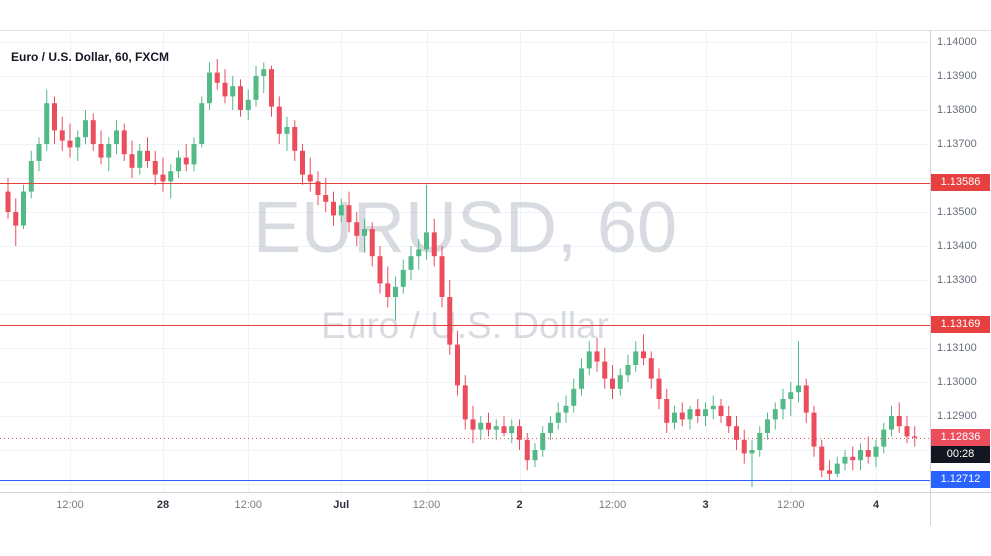  Describe the element at coordinates (465, 228) in the screenshot. I see `watermark-symbol: EURUSD, 60` at that location.